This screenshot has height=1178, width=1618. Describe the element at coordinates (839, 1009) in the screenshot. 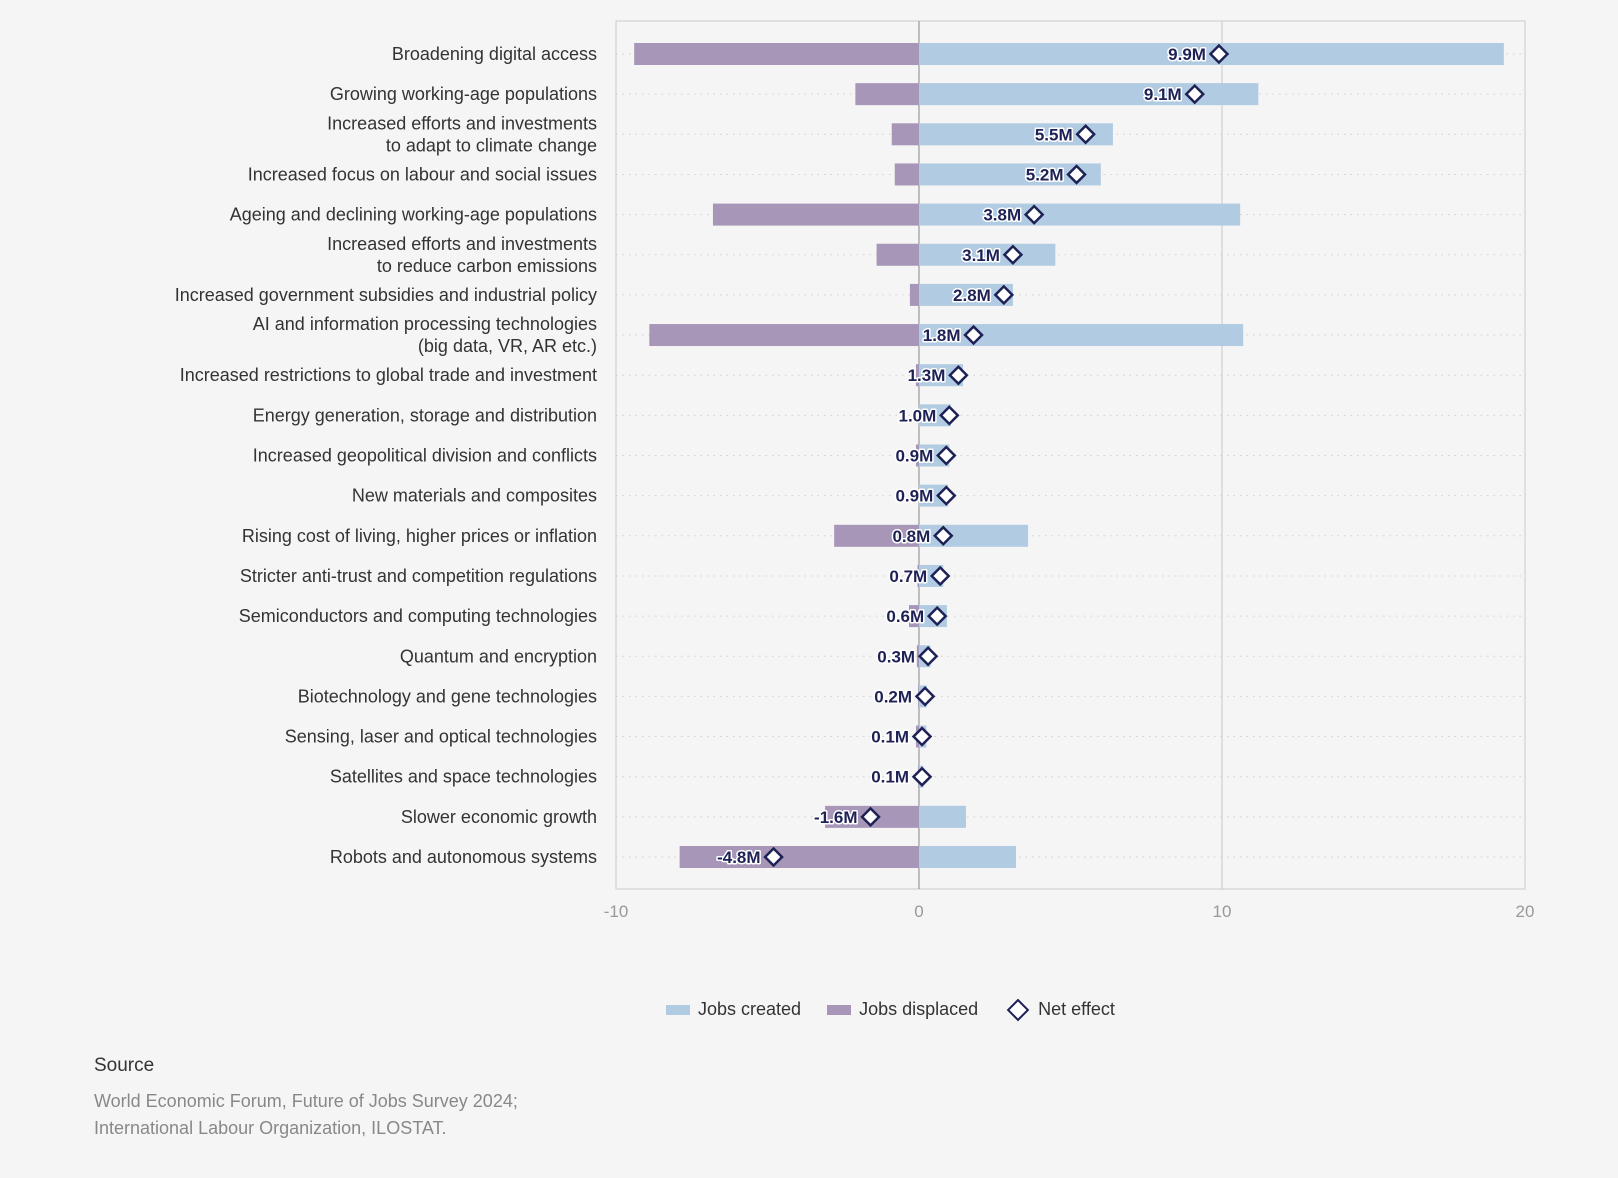

I see `legend-swatch-displaced` at that location.